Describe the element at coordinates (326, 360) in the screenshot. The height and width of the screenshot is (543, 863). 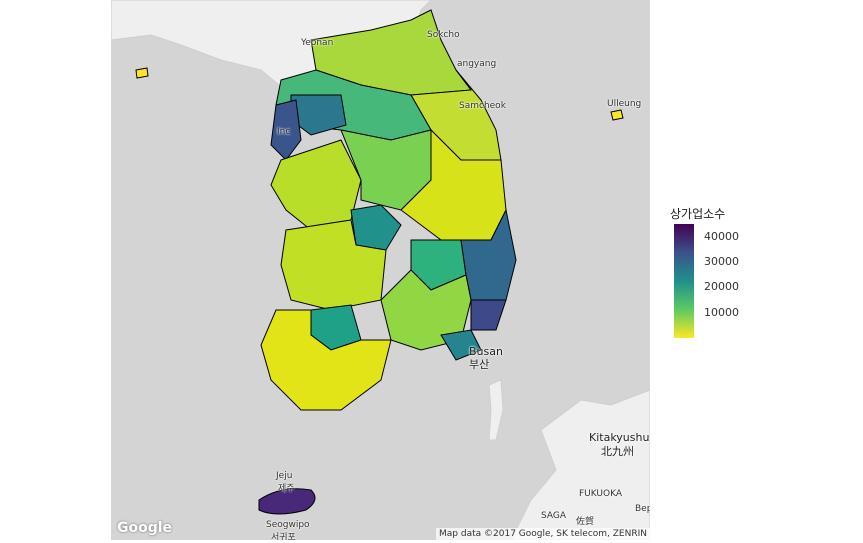
I see `region-jeonnam` at that location.